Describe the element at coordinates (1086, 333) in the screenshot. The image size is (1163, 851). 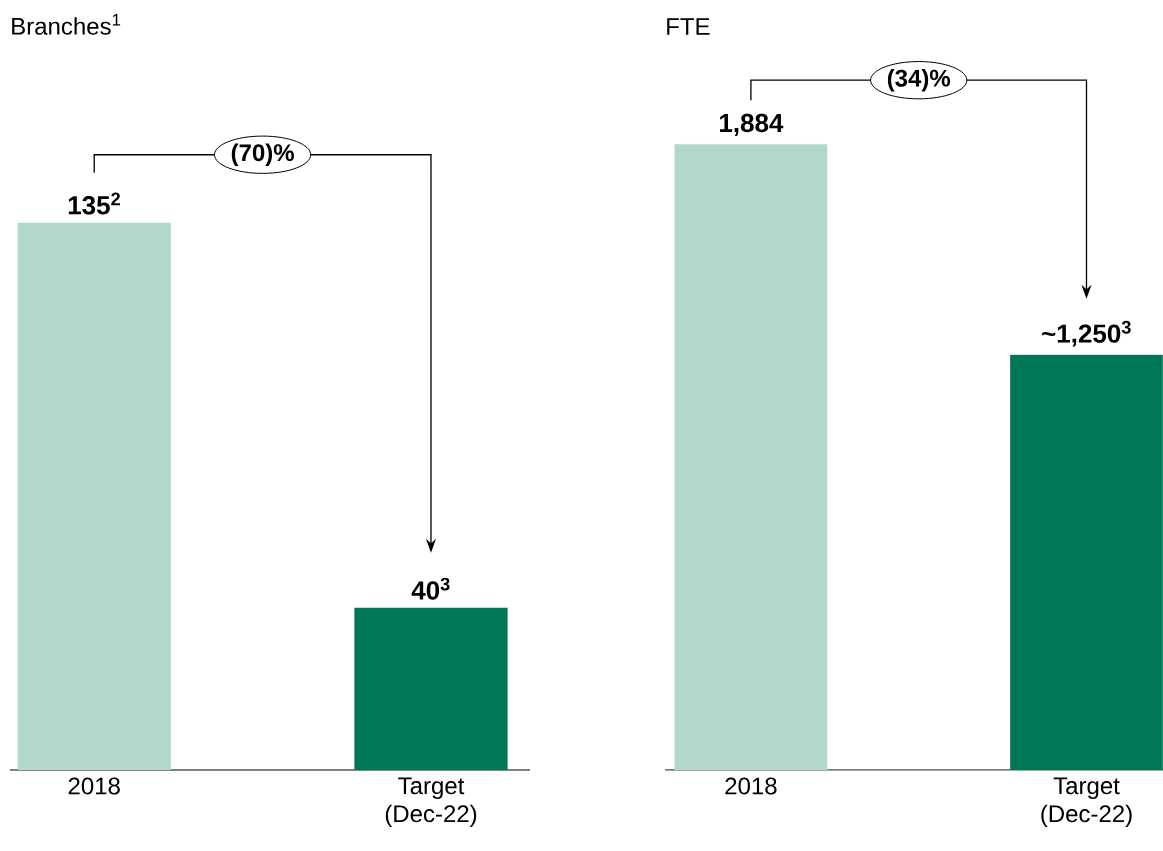
I see `data-label: ~1,250$^{3}$` at that location.